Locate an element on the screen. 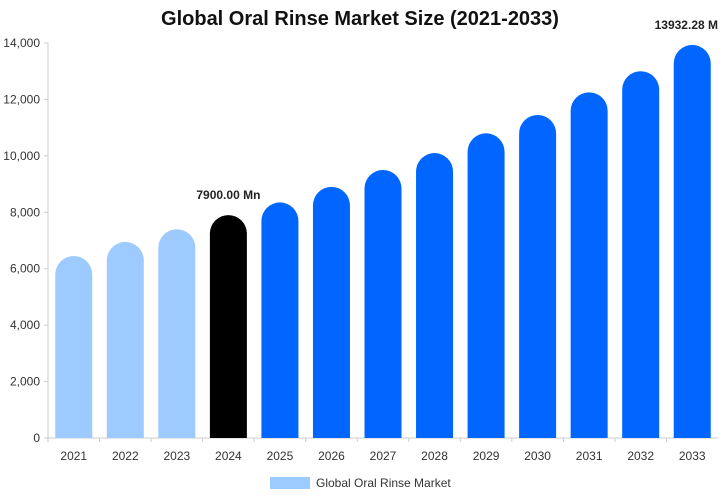 This screenshot has height=500, width=720. x-tick-label: 2031 is located at coordinates (589, 456).